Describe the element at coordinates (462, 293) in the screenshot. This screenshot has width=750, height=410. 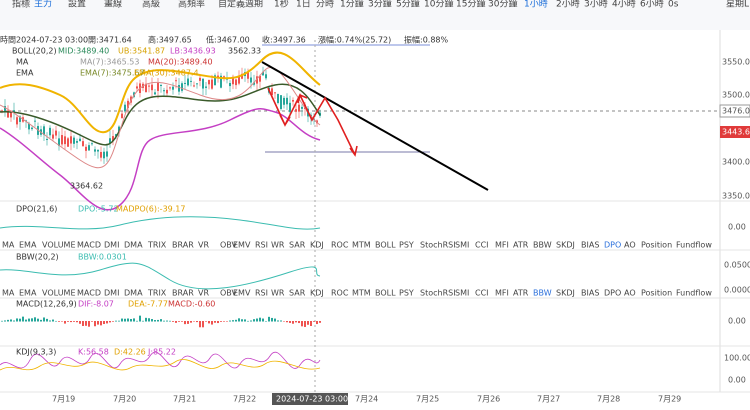
I see `indicator-tab: SMI` at that location.